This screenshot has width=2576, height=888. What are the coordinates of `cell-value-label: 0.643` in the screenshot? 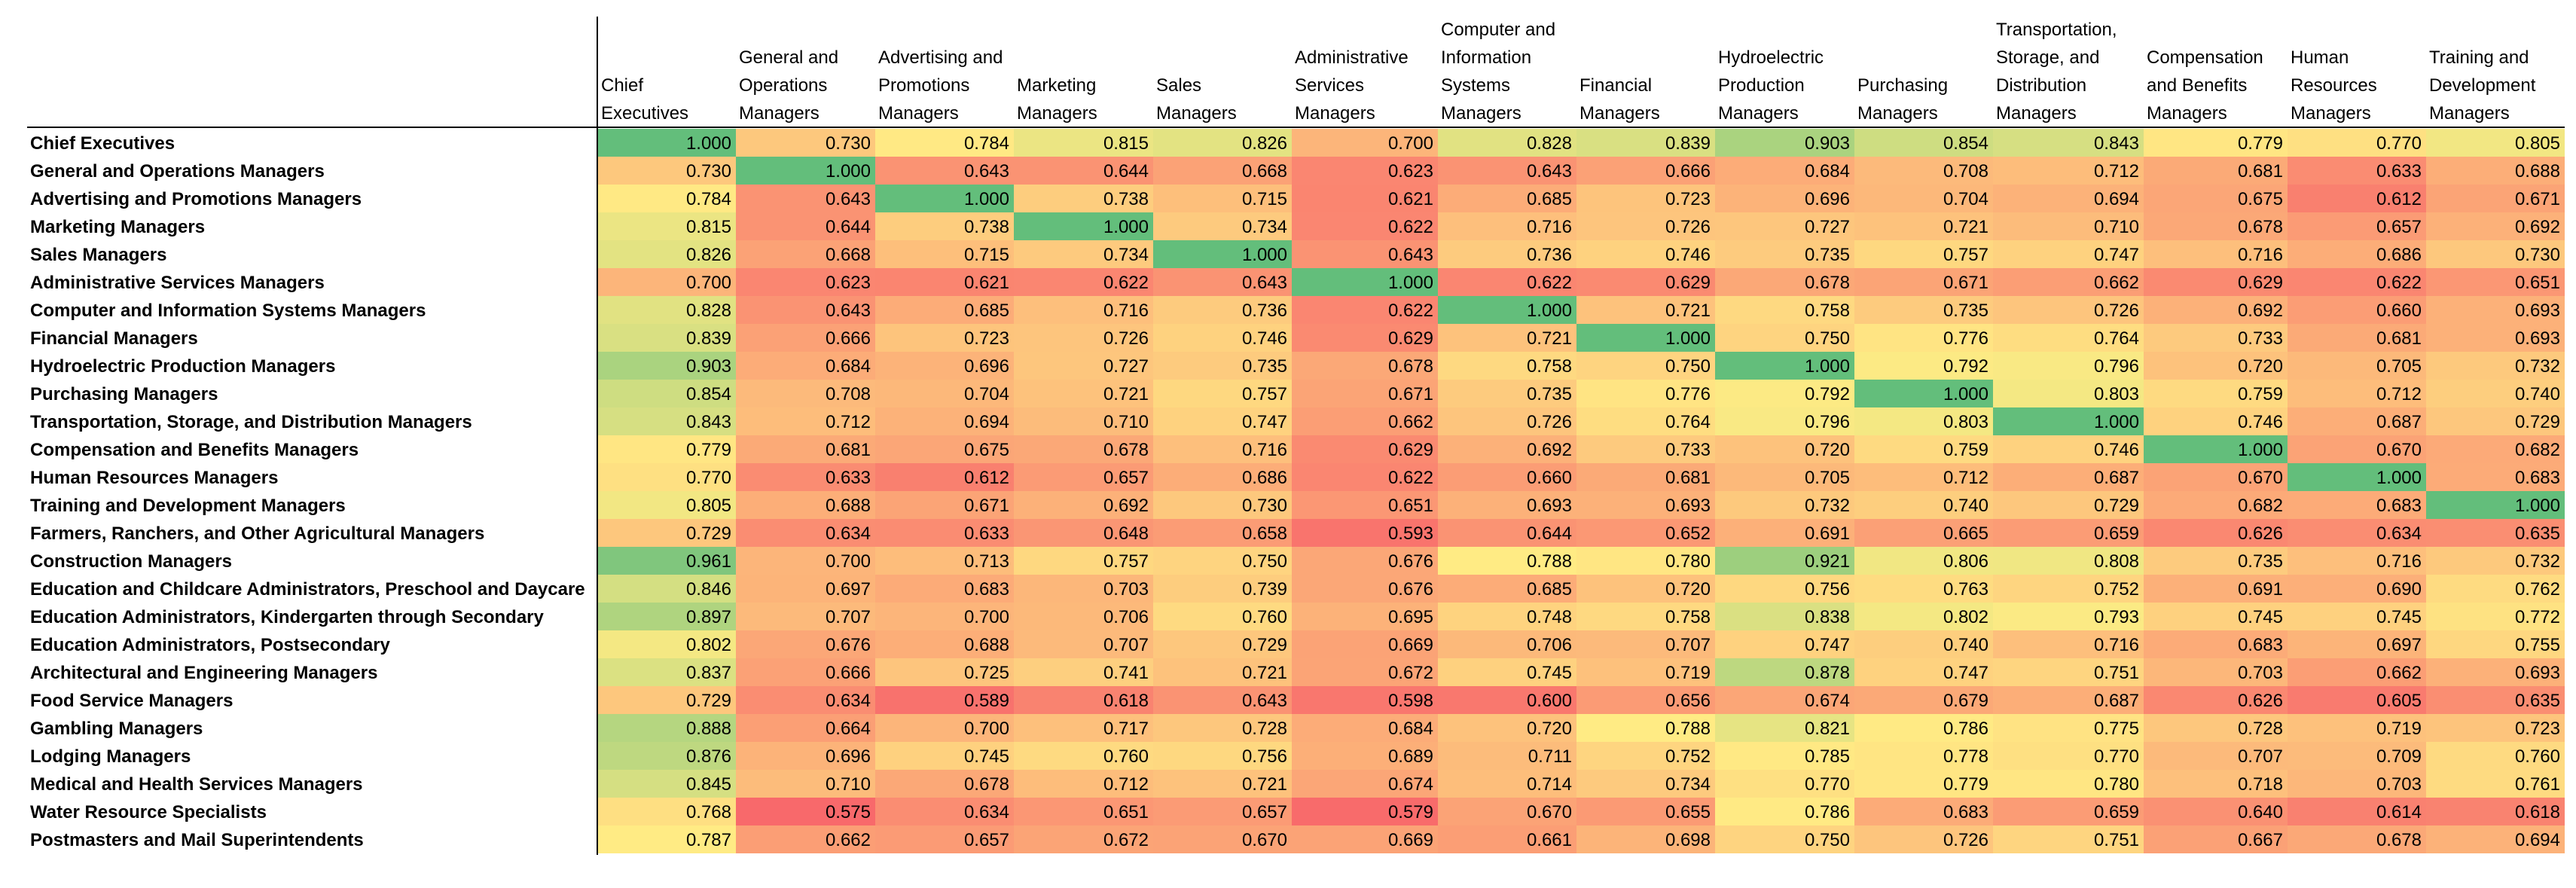 It's located at (1411, 255).